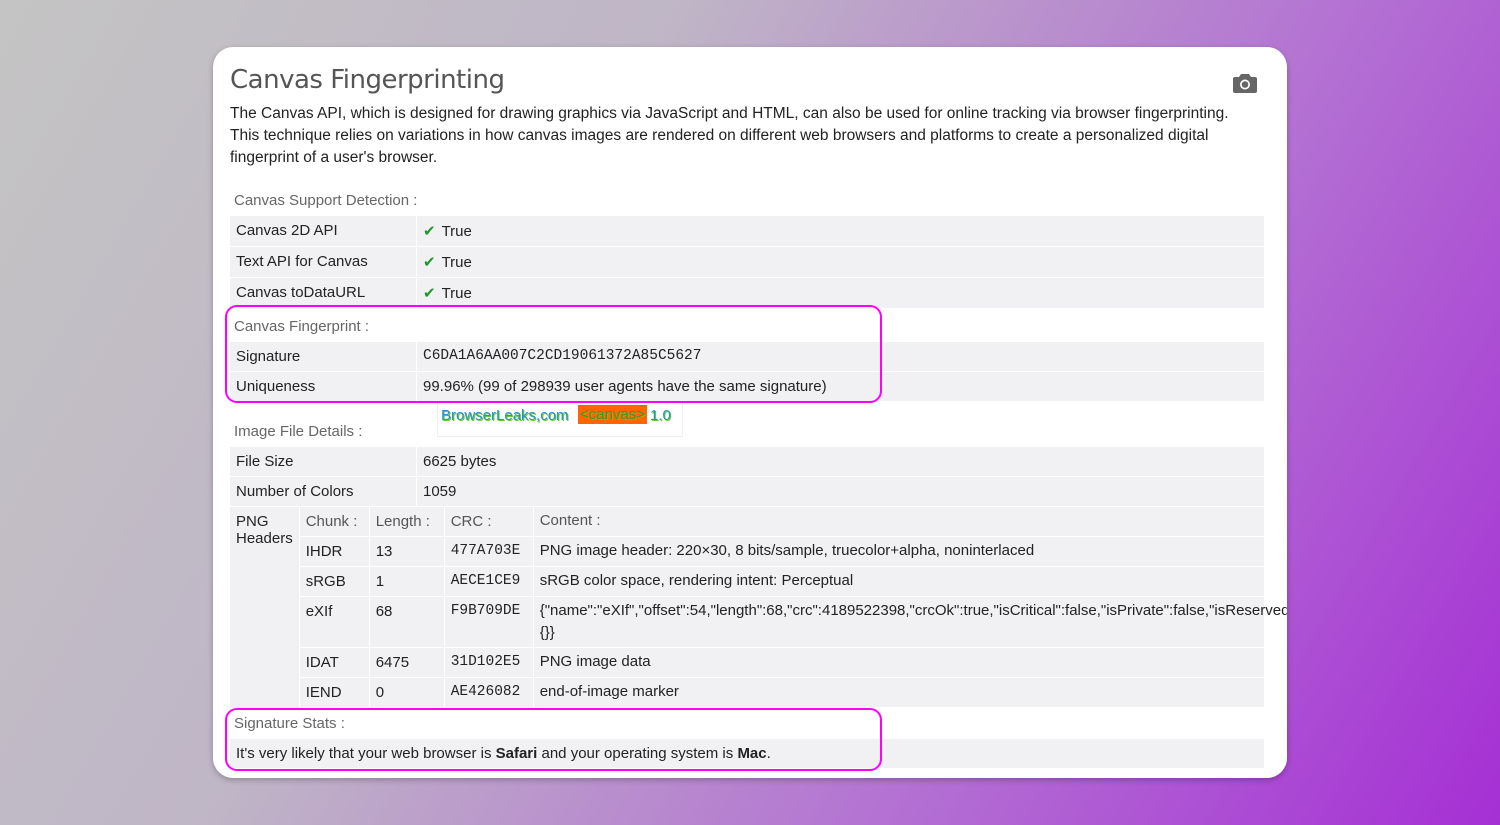 This screenshot has height=825, width=1500. What do you see at coordinates (326, 200) in the screenshot?
I see `section-support: Canvas Support Detection :` at bounding box center [326, 200].